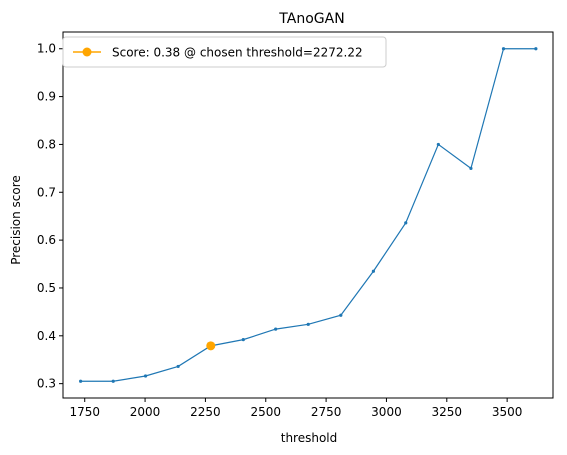 This screenshot has width=567, height=455. I want to click on x-tick-label: 3250, so click(447, 412).